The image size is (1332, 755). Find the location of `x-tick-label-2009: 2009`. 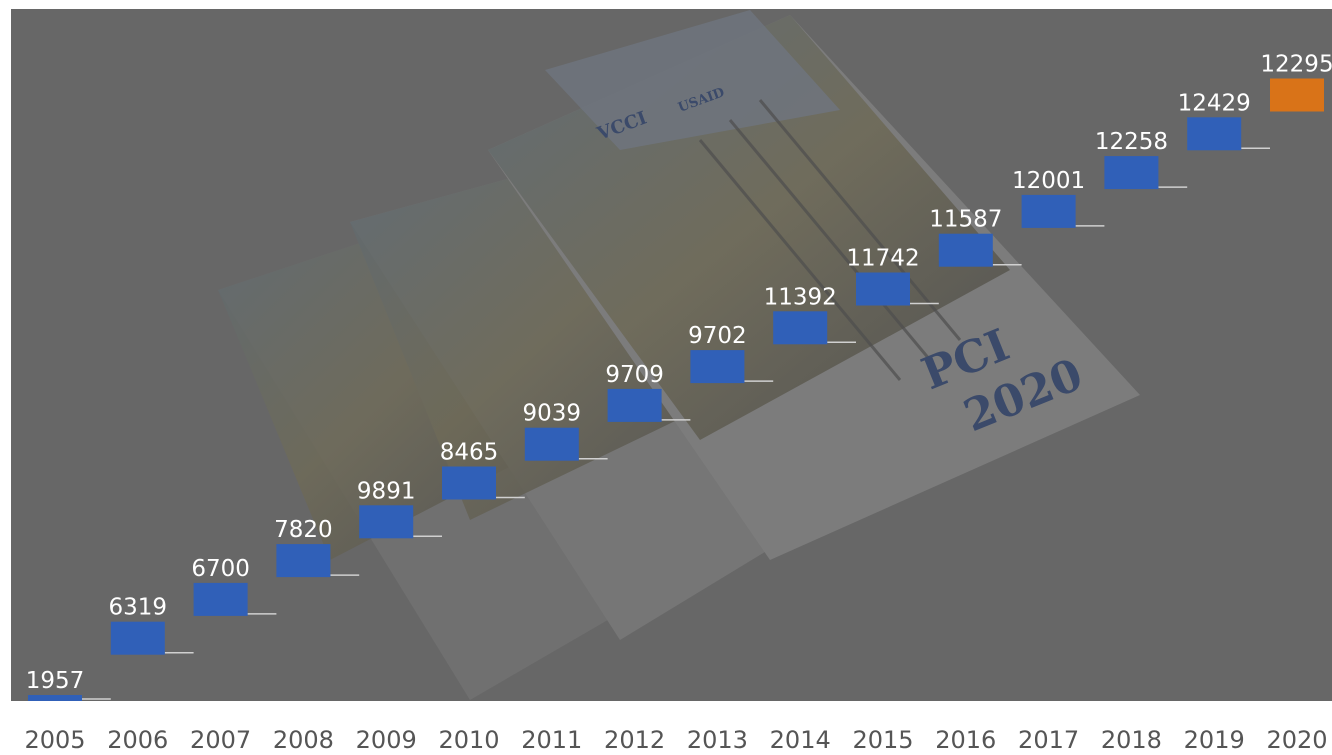

x-tick-label-2009: 2009 is located at coordinates (386, 740).